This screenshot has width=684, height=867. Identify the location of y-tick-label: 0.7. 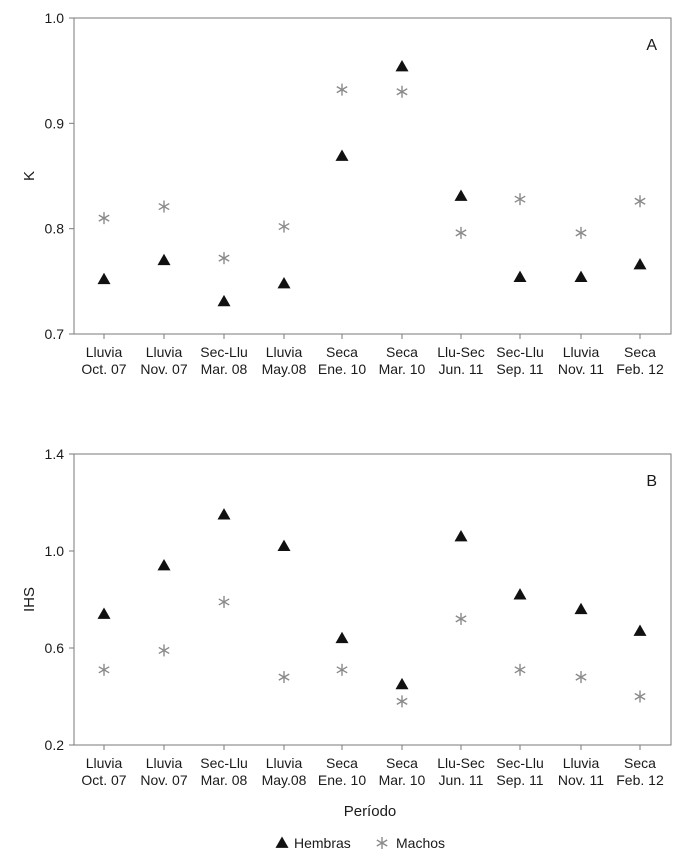
(55, 334).